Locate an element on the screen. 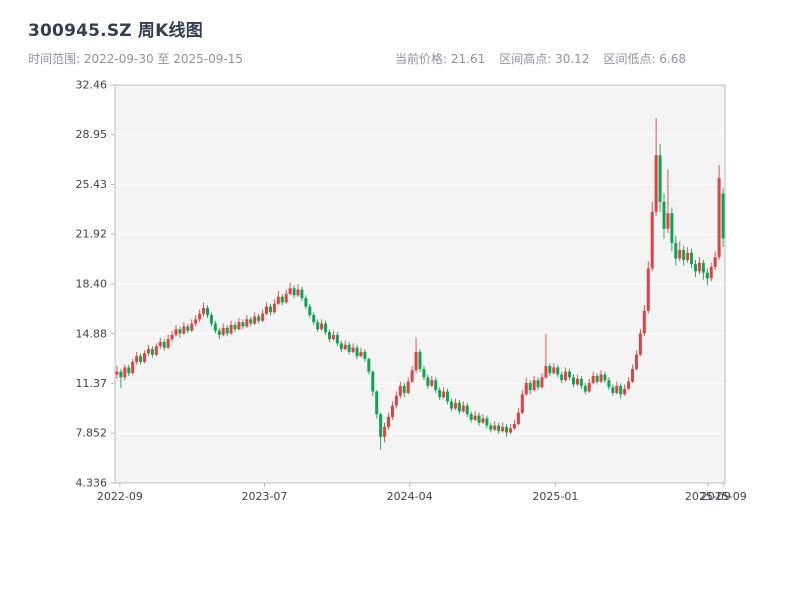  y-tick-label: 32.46 is located at coordinates (92, 85).